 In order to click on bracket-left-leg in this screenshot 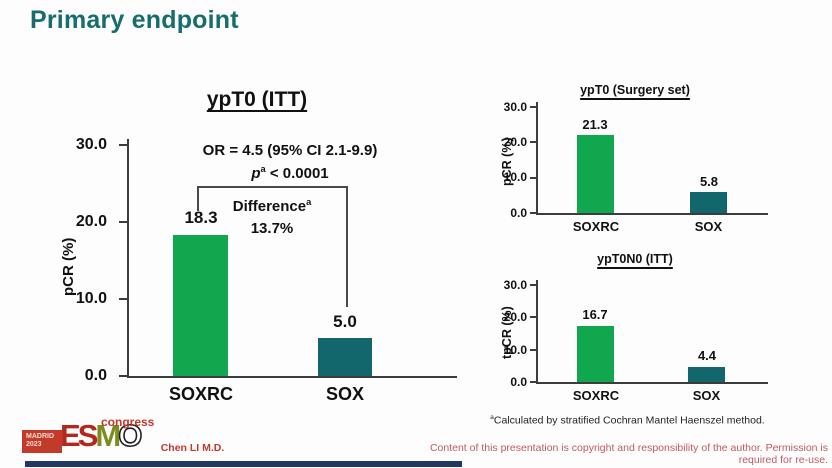, I will do `click(198, 198)`.